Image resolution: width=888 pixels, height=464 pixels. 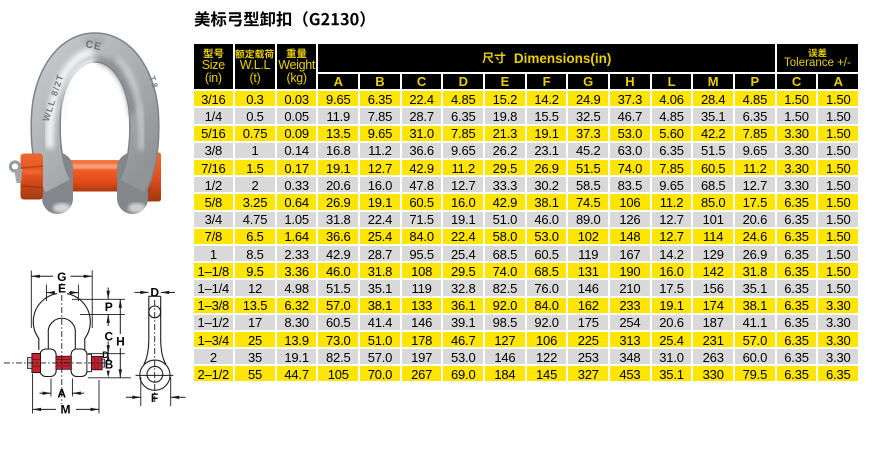 I want to click on svg-text: A, so click(x=61, y=394).